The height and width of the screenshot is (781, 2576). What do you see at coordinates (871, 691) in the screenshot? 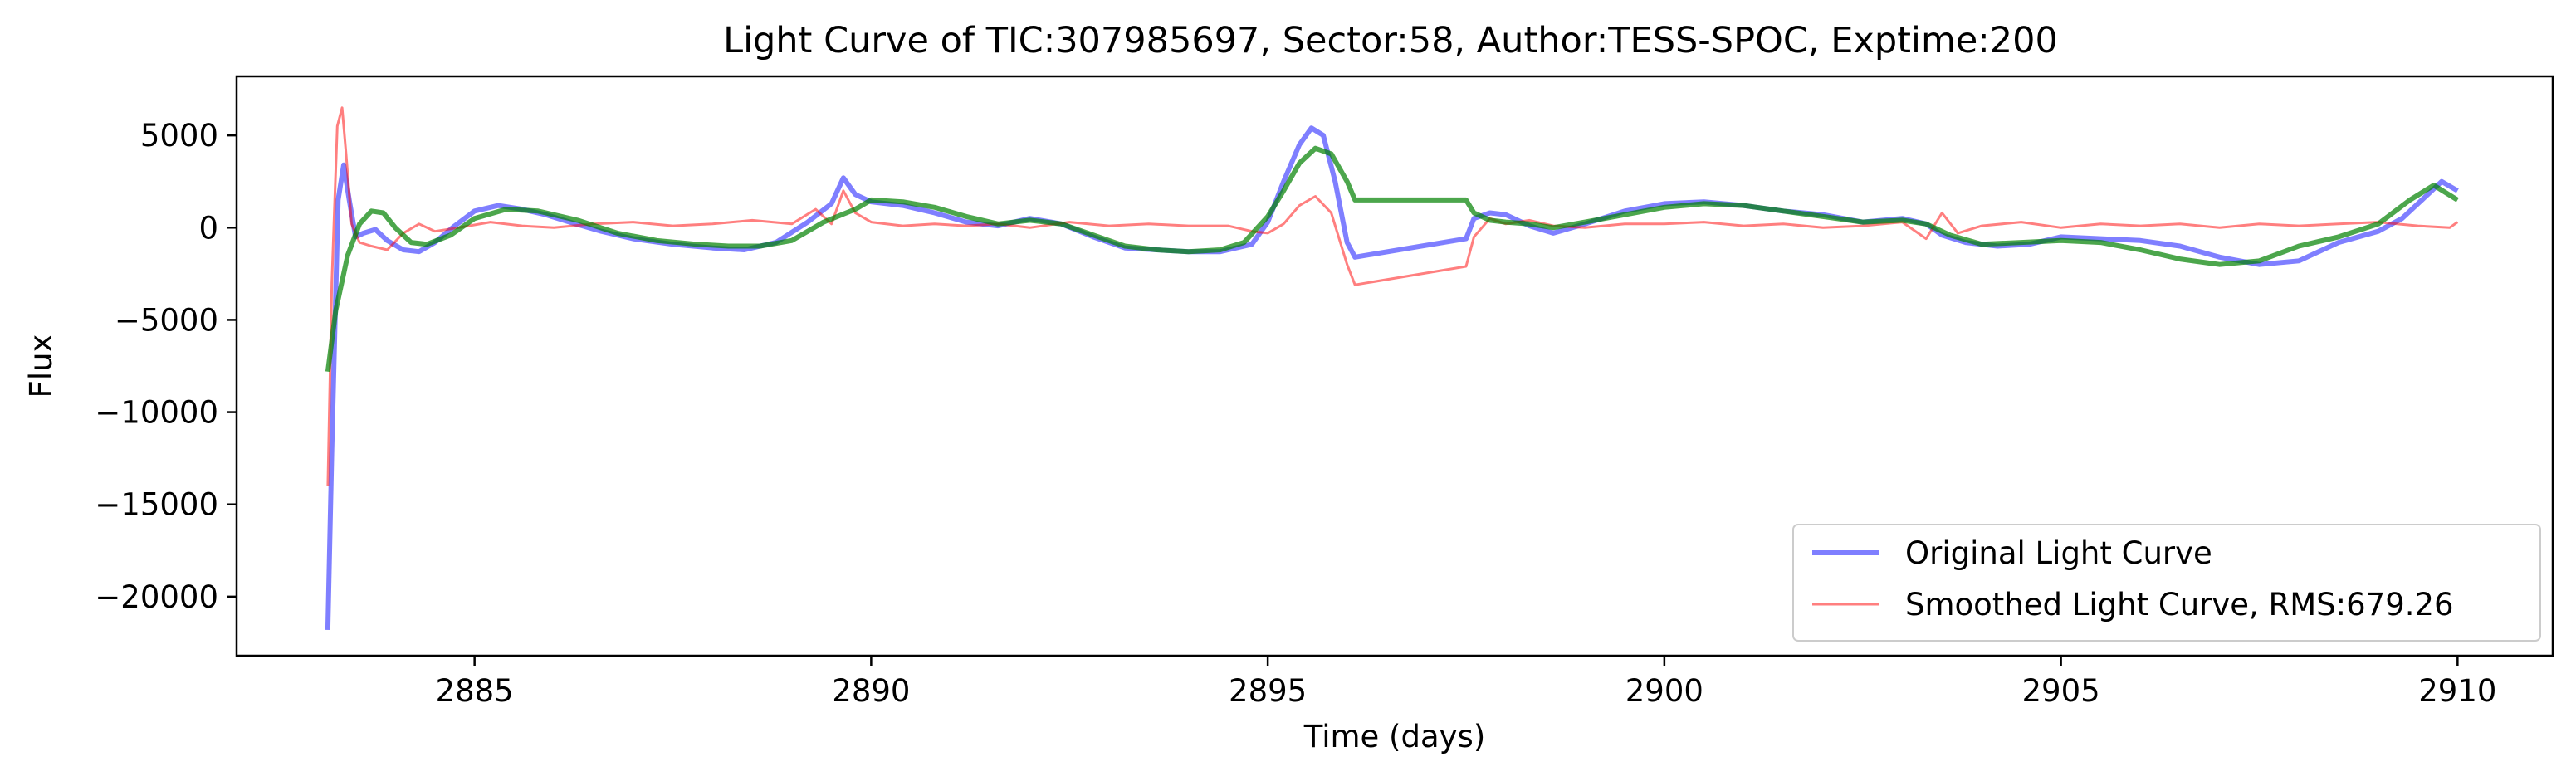
I see `x-tick-label: 2890` at bounding box center [871, 691].